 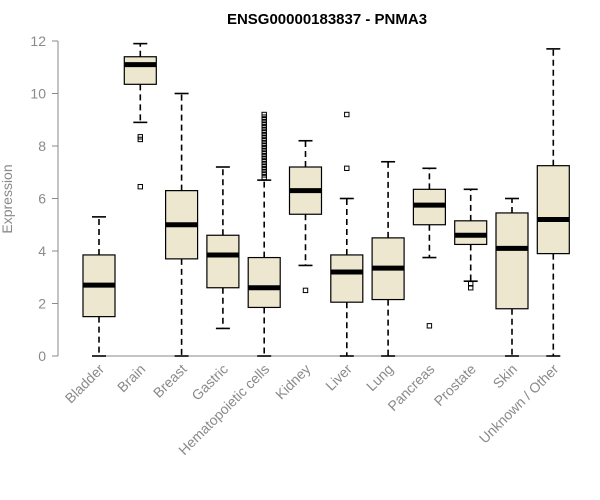 What do you see at coordinates (182, 224) in the screenshot?
I see `box-breast` at bounding box center [182, 224].